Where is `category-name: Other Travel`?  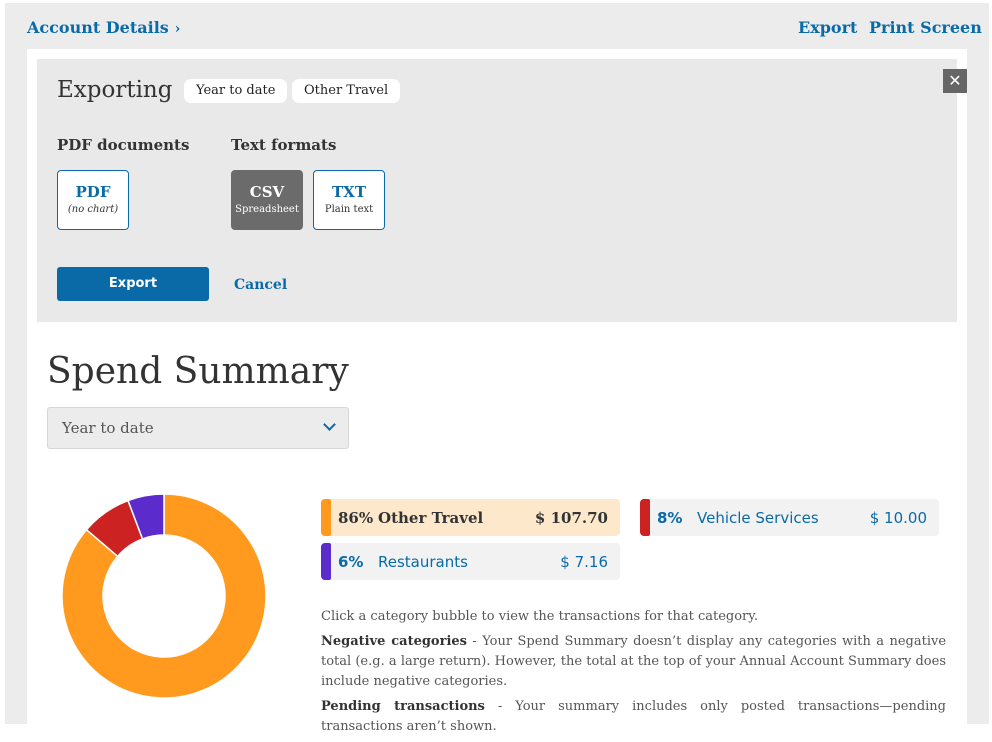 category-name: Other Travel is located at coordinates (431, 518).